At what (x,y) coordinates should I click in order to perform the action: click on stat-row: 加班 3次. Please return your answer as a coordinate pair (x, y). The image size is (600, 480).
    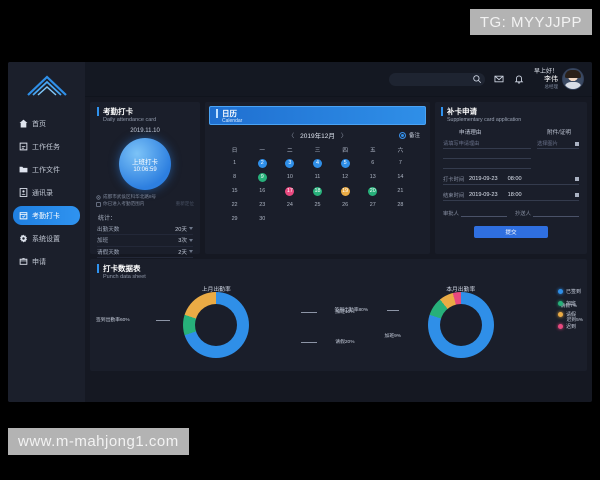
    Looking at the image, I should click on (145, 241).